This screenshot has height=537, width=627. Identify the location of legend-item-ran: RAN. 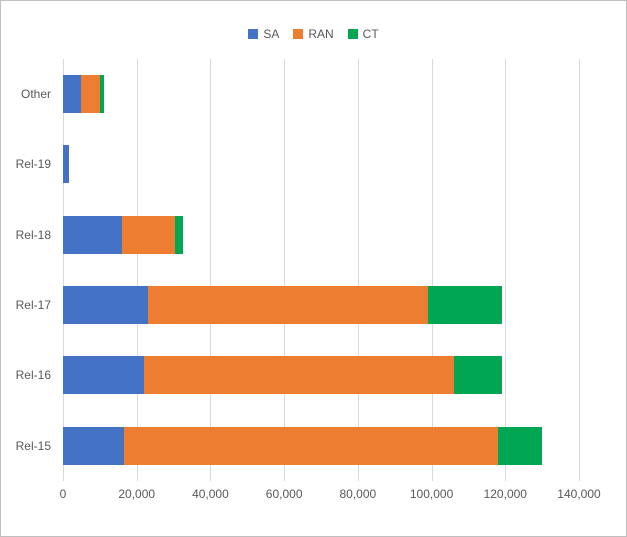
(313, 34).